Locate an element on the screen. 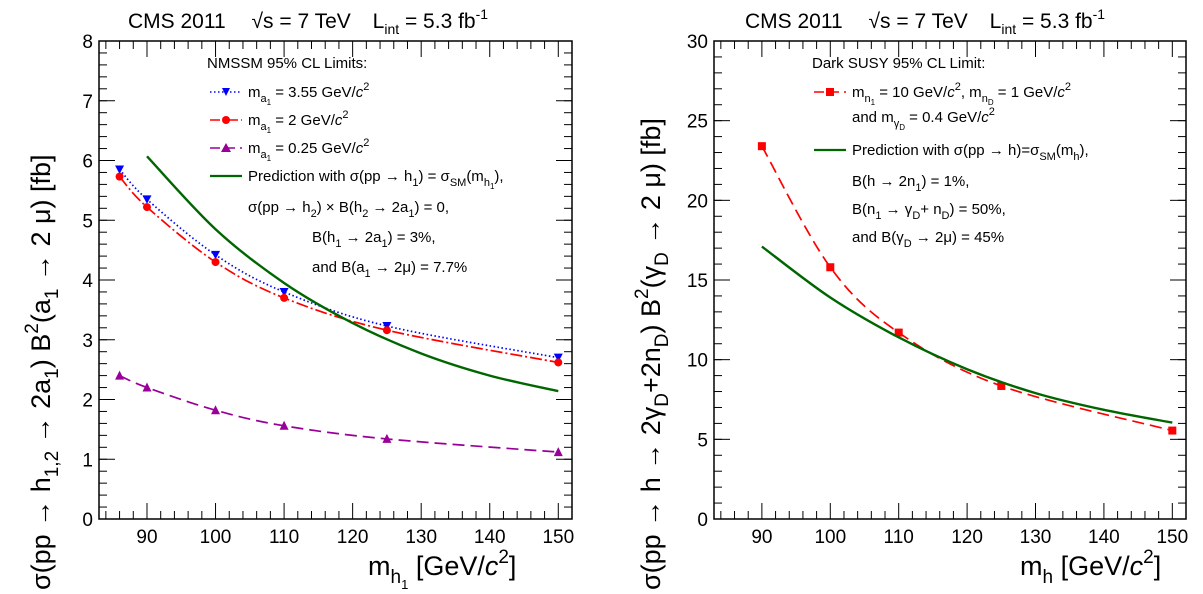 This screenshot has width=1203, height=594. right-y-tick-label: 0 is located at coordinates (702, 520).